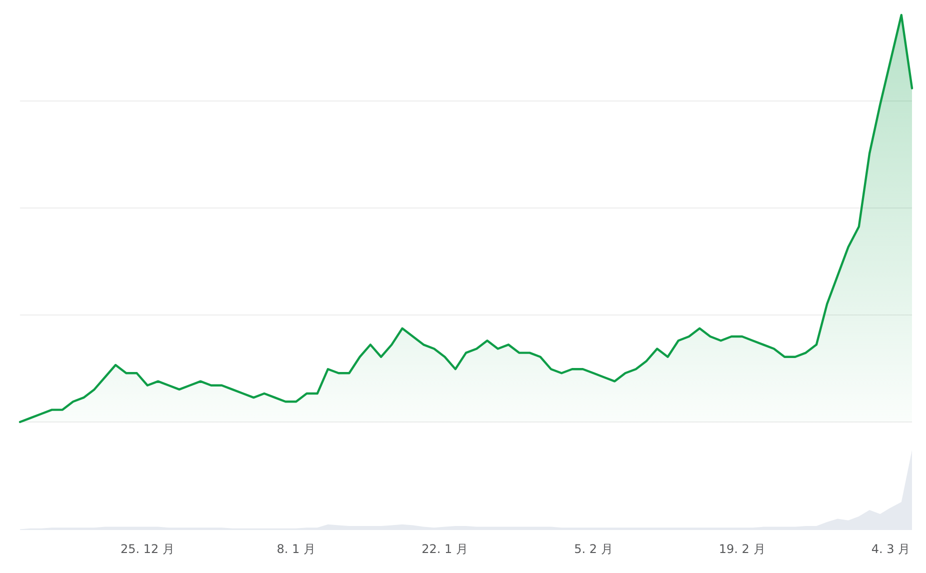  I want to click on x-tick-label: 8. 1 月, so click(296, 549).